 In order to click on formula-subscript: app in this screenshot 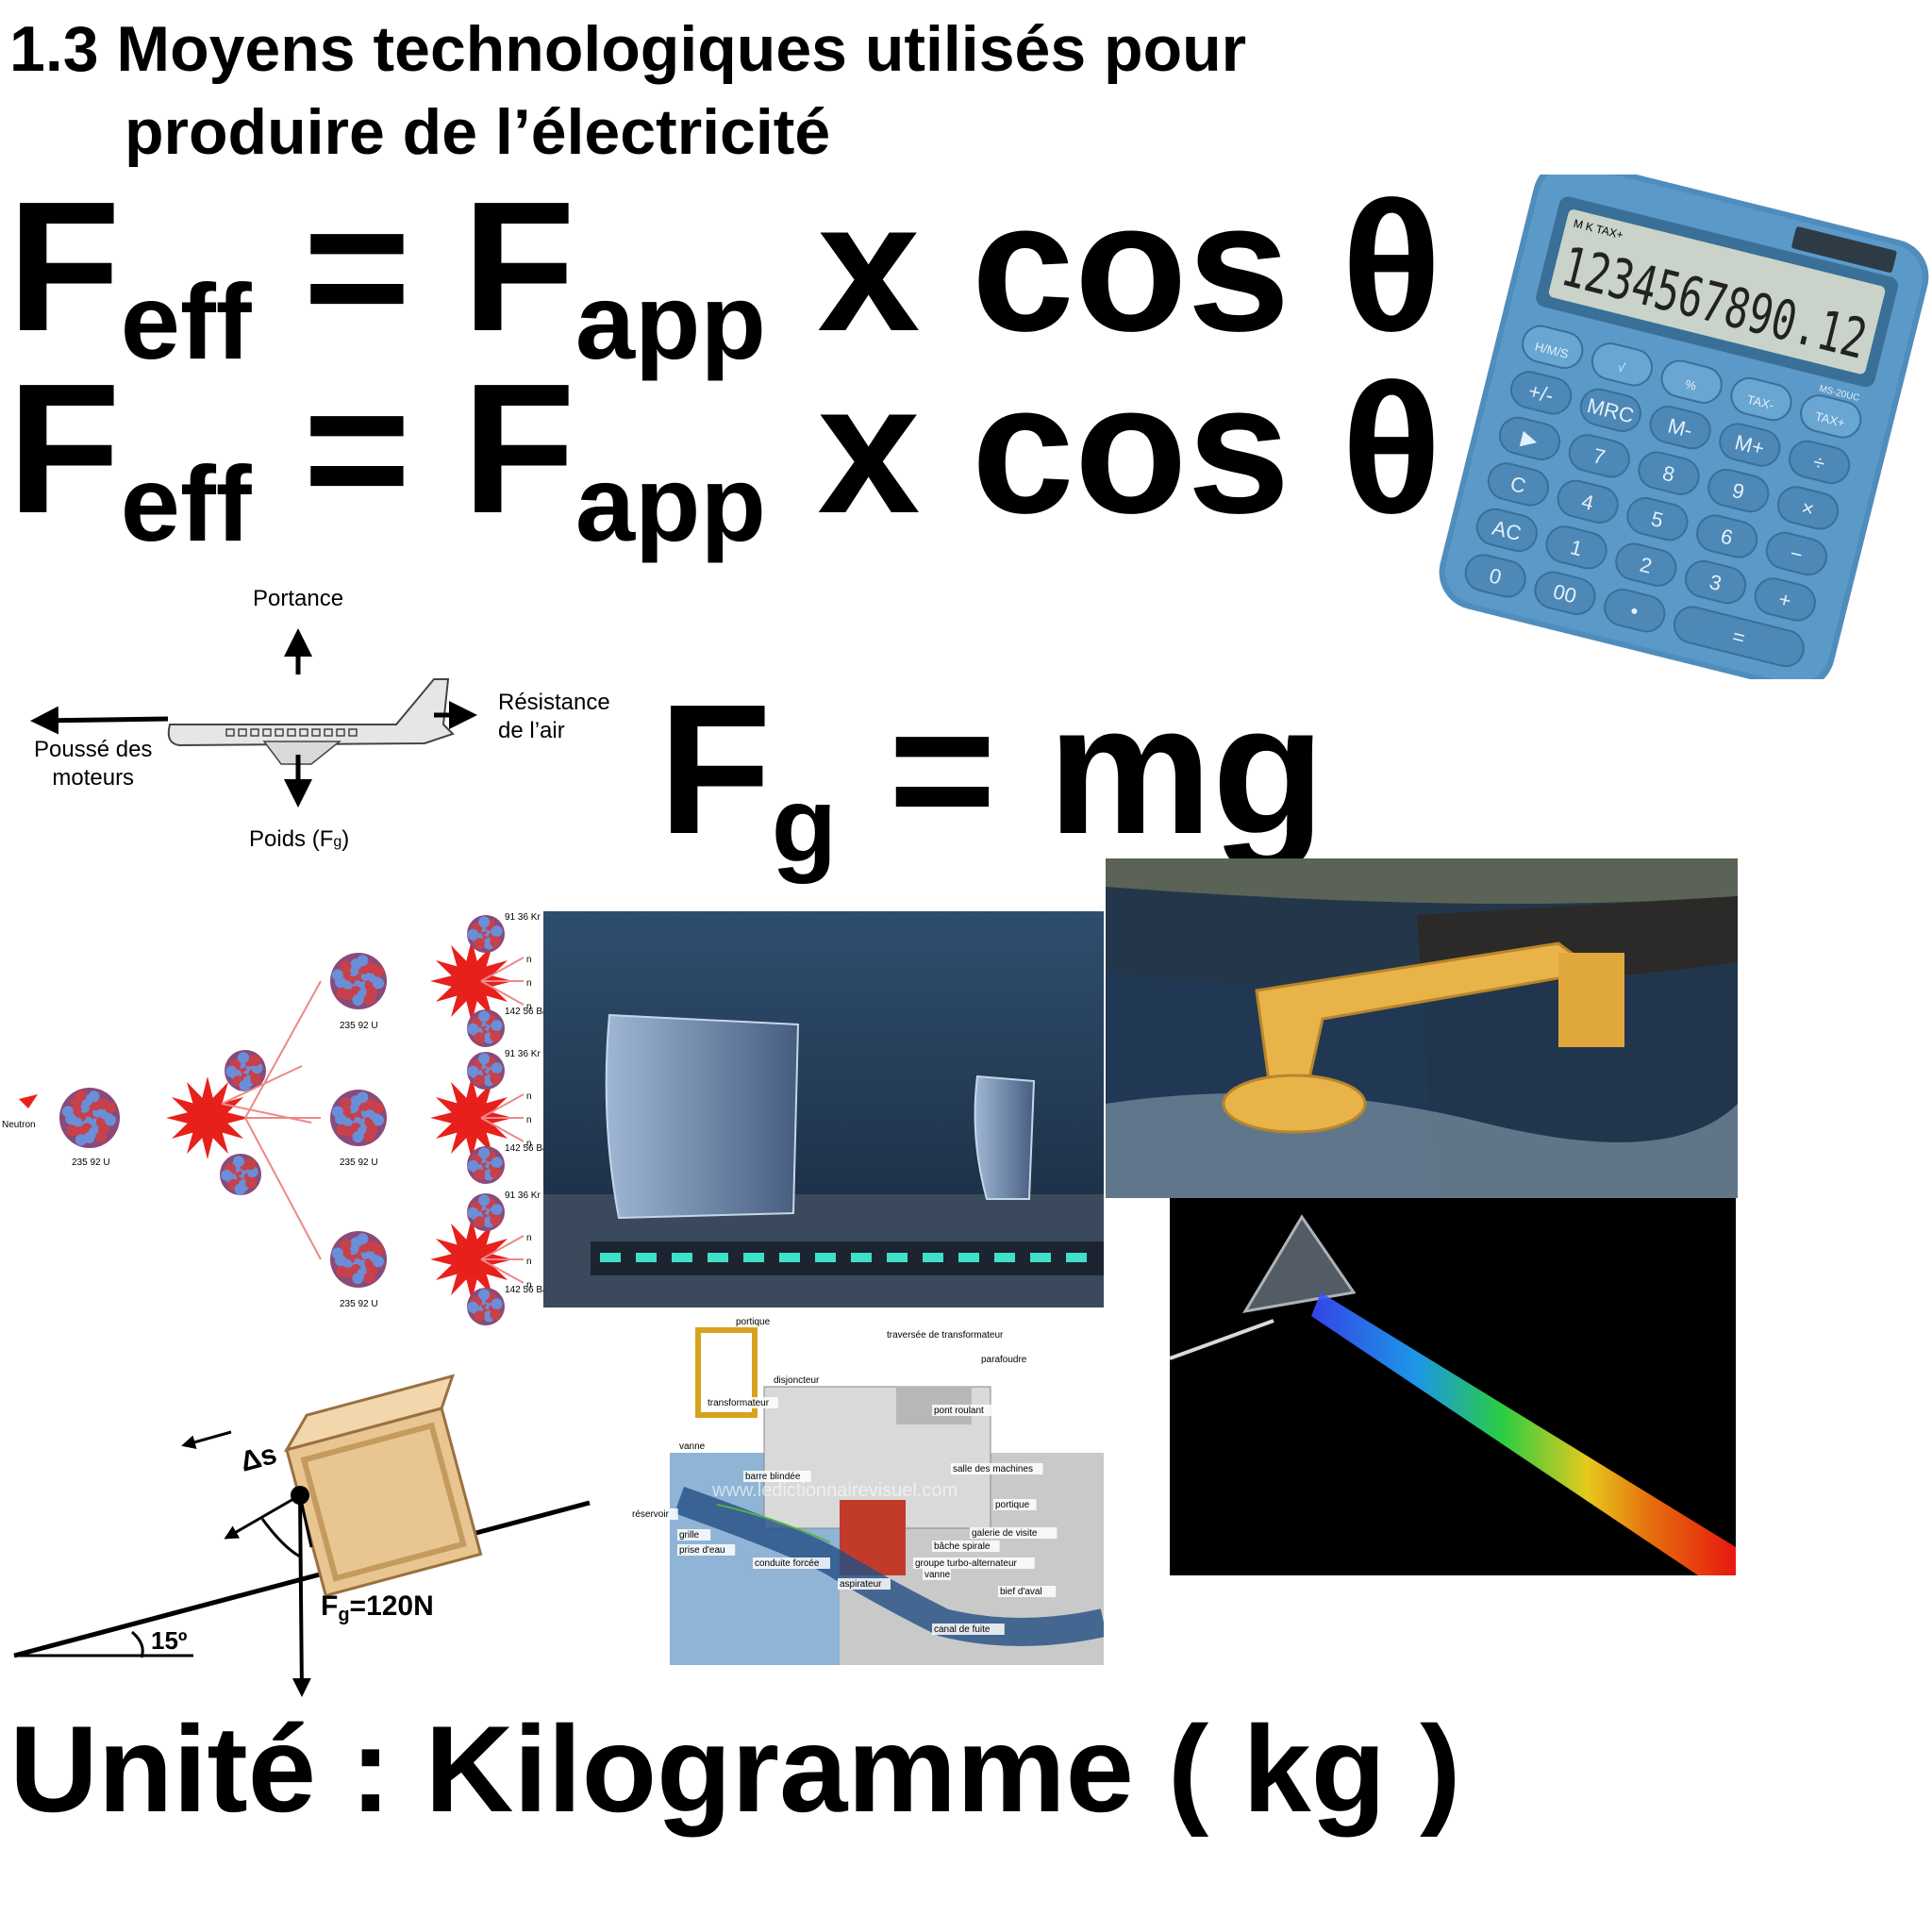, I will do `click(670, 321)`.